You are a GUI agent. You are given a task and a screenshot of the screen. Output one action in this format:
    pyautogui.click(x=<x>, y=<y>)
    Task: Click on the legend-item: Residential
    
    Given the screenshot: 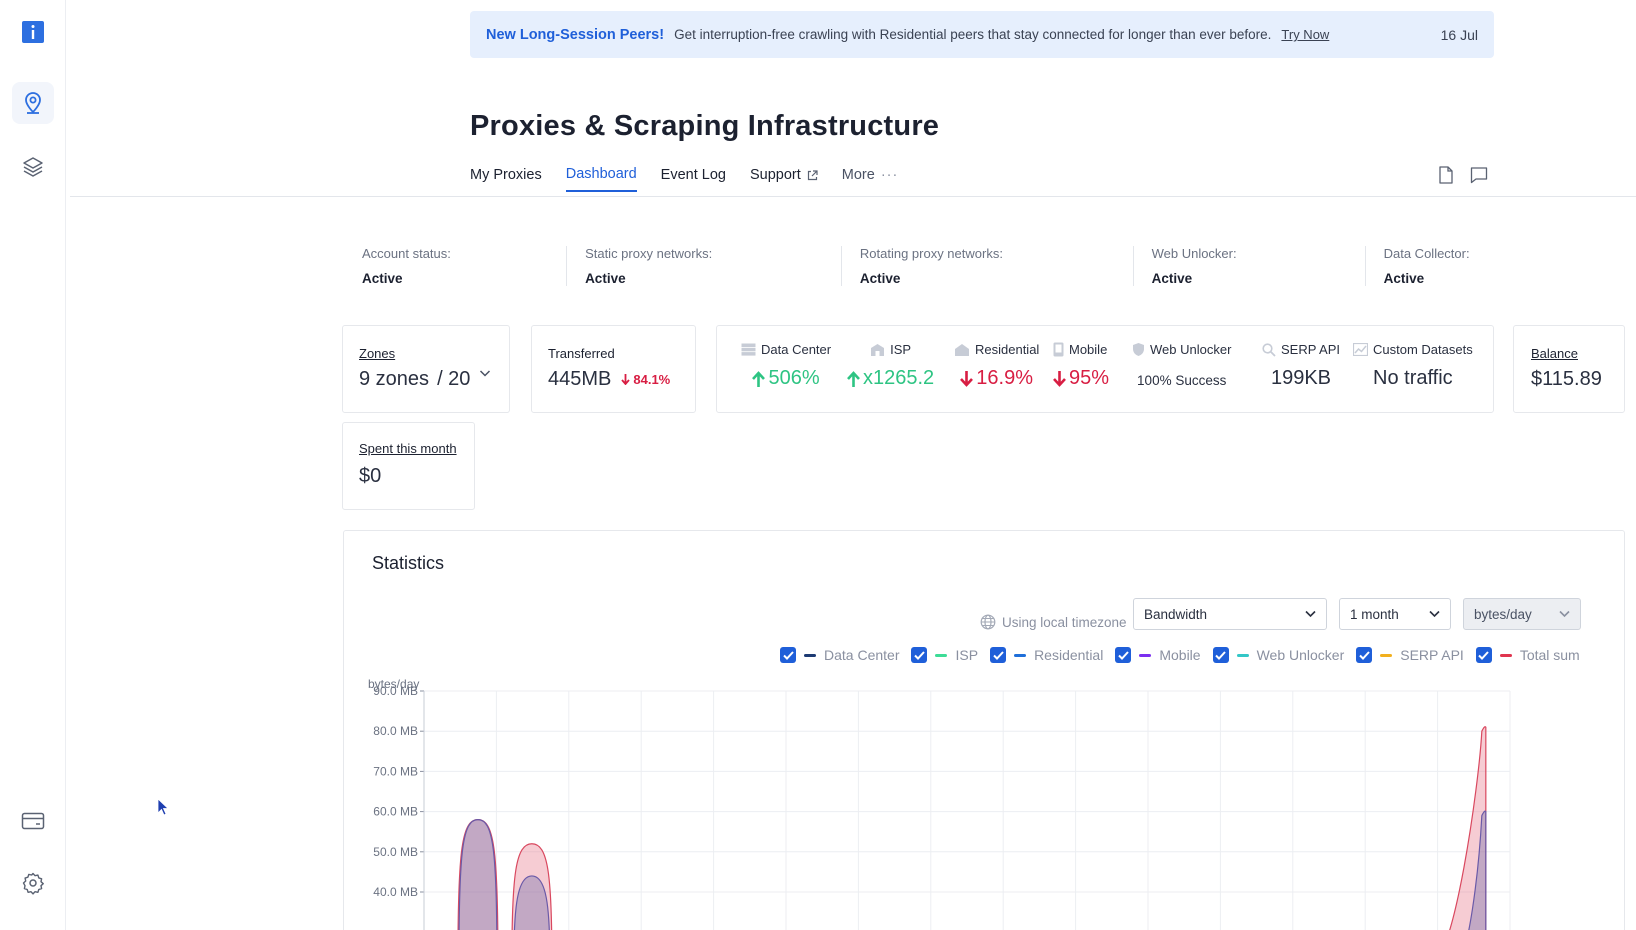 What is the action you would take?
    pyautogui.click(x=1046, y=655)
    